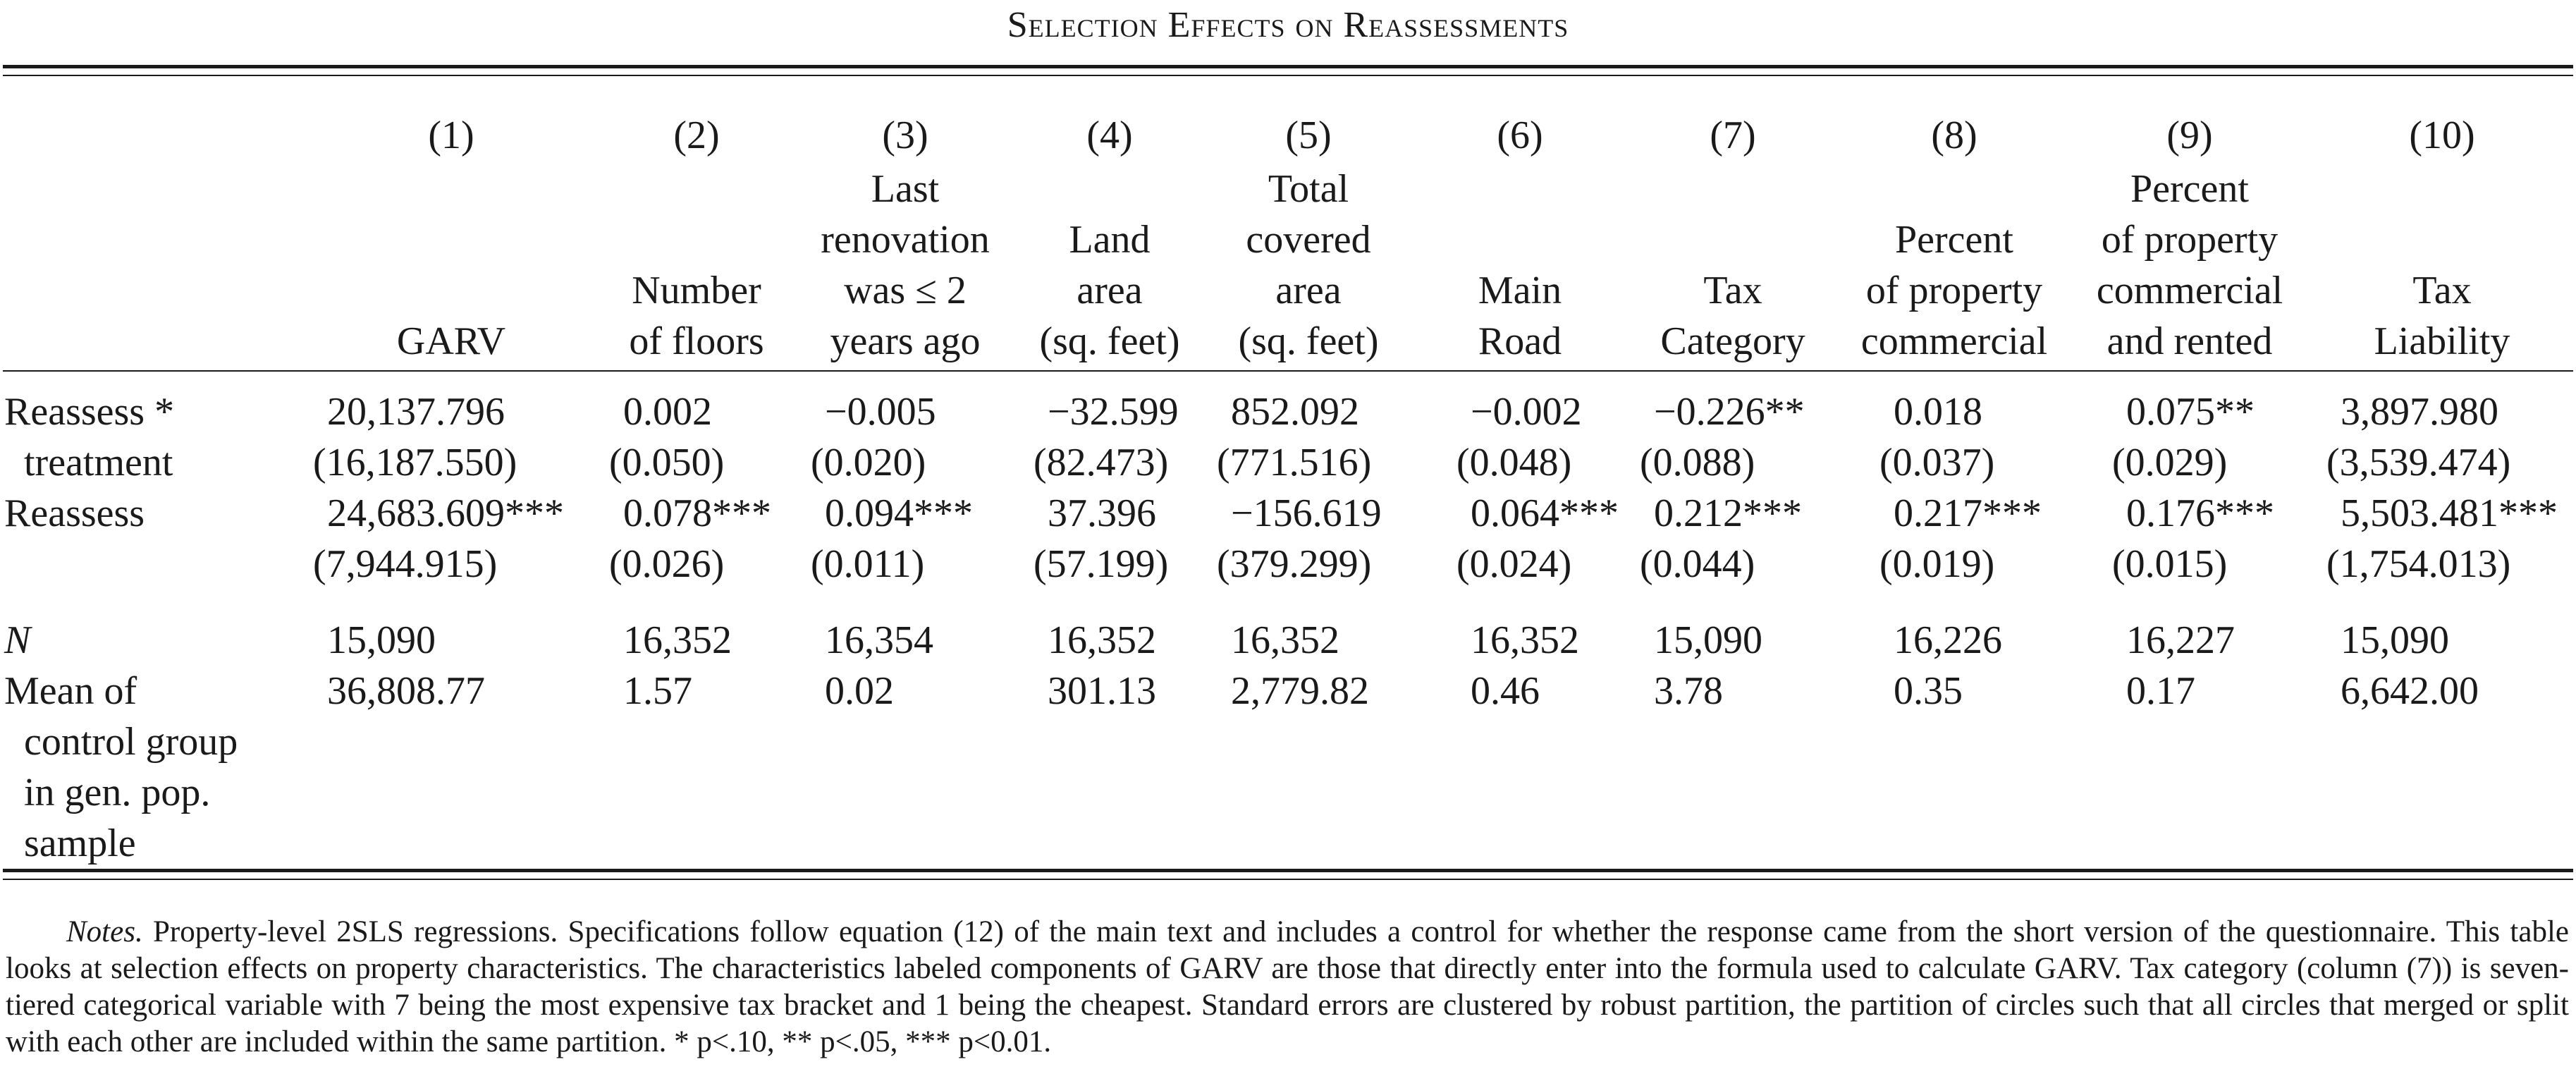  What do you see at coordinates (1514, 463) in the screenshot?
I see `standard-error: (0.048)` at bounding box center [1514, 463].